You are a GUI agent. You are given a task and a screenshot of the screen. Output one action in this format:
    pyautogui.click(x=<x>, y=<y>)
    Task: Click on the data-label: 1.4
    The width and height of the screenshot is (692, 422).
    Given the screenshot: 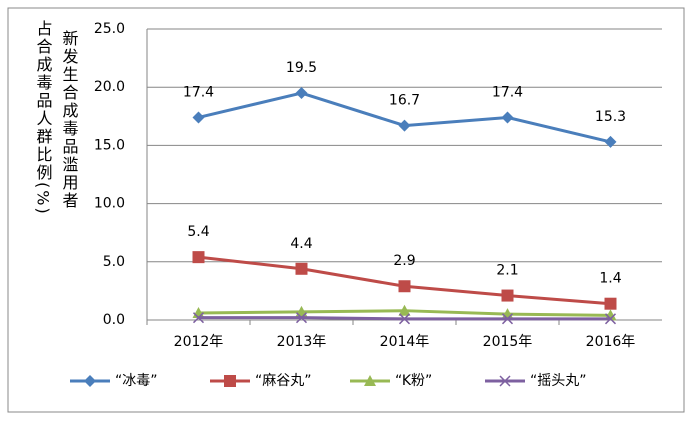 What is the action you would take?
    pyautogui.click(x=610, y=279)
    